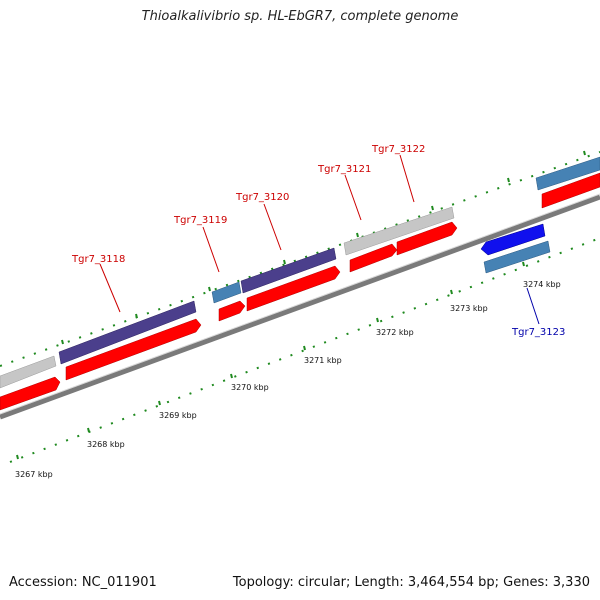 The width and height of the screenshot is (600, 600). What do you see at coordinates (83, 582) in the screenshot?
I see `accession-text: Accession: NC_011901` at bounding box center [83, 582].